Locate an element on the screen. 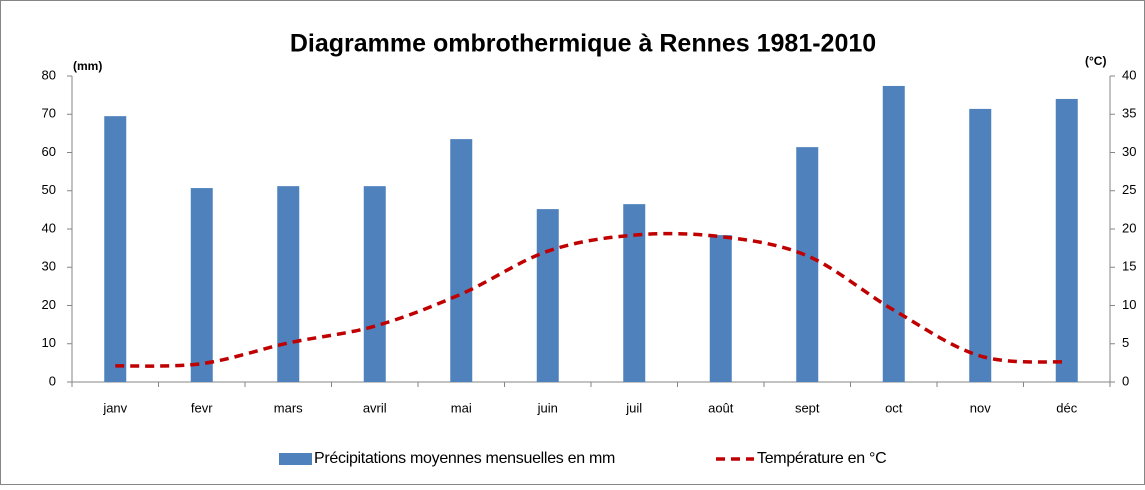  y2-tick-label: 10 is located at coordinates (1129, 304).